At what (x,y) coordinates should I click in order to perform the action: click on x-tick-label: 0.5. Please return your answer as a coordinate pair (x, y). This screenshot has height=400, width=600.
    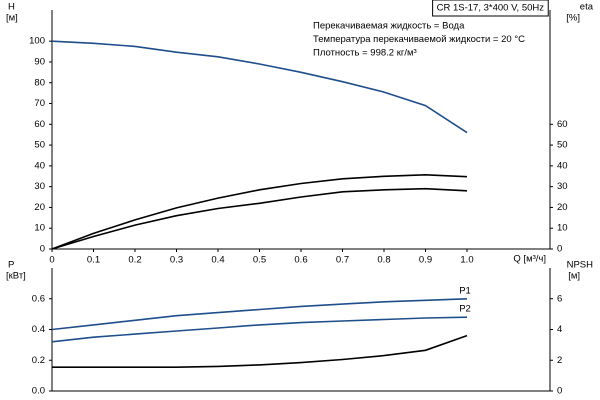
    Looking at the image, I should click on (259, 260).